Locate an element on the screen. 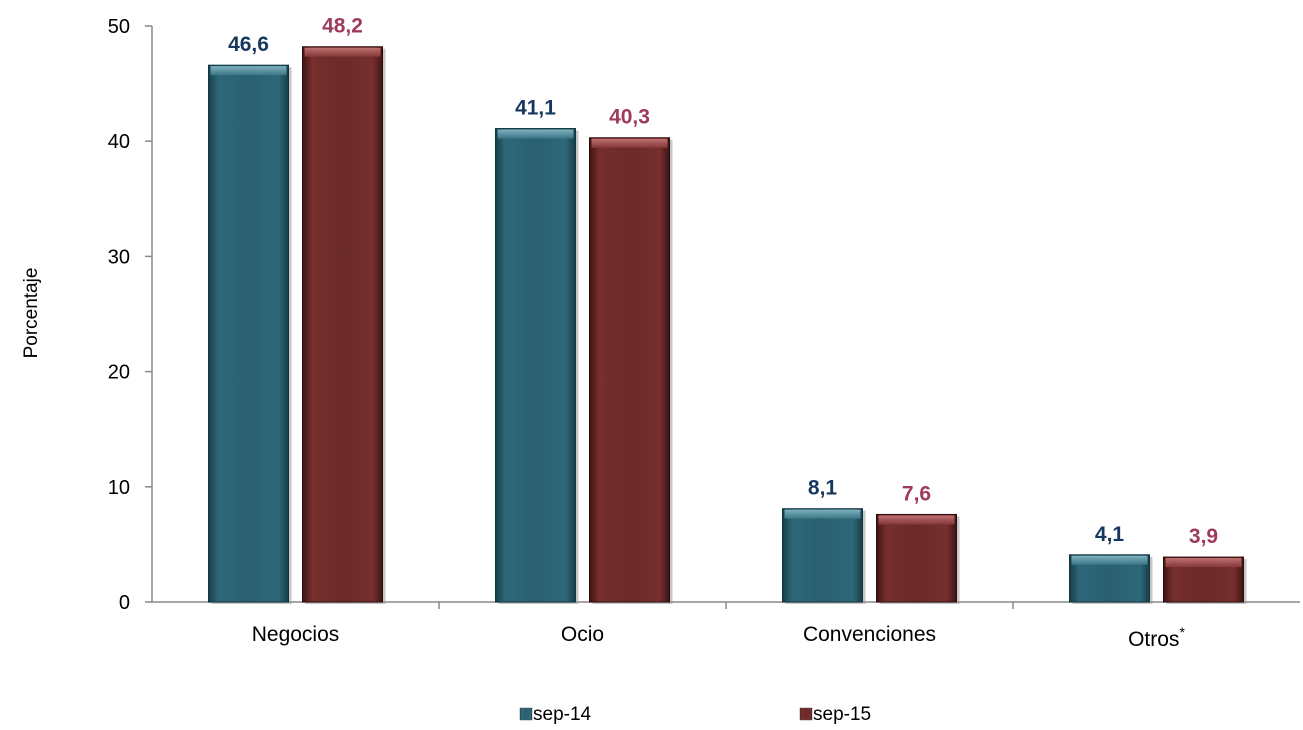 The image size is (1303, 730). legend-label: sep-14 is located at coordinates (562, 714).